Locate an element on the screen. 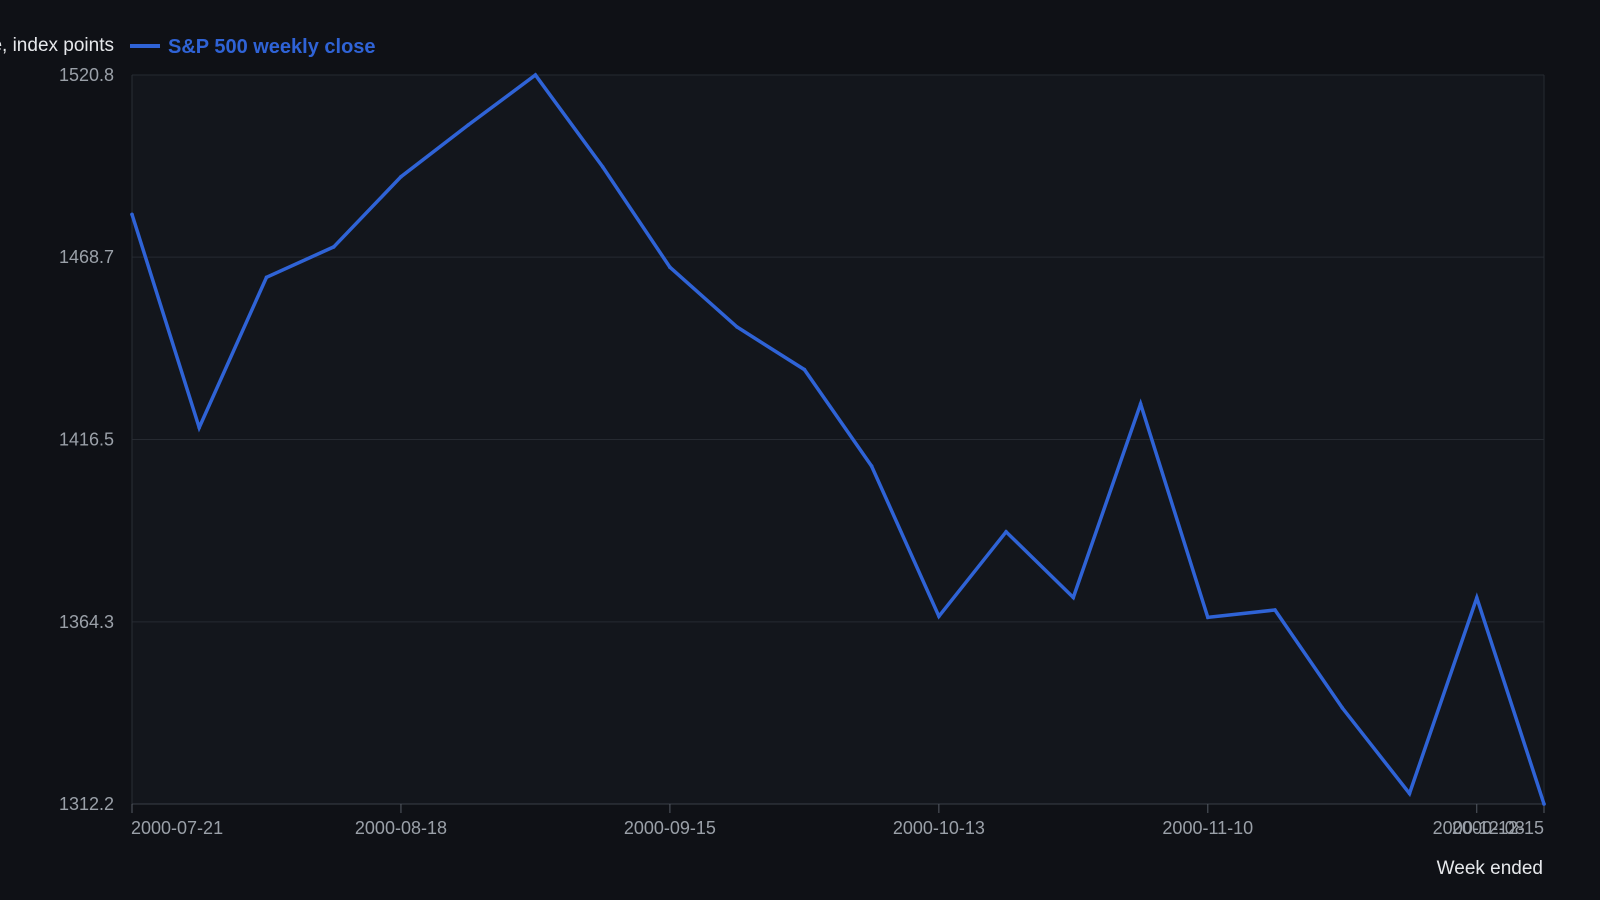 The width and height of the screenshot is (1600, 900). x-tick-label: 2000-10-13 is located at coordinates (939, 828).